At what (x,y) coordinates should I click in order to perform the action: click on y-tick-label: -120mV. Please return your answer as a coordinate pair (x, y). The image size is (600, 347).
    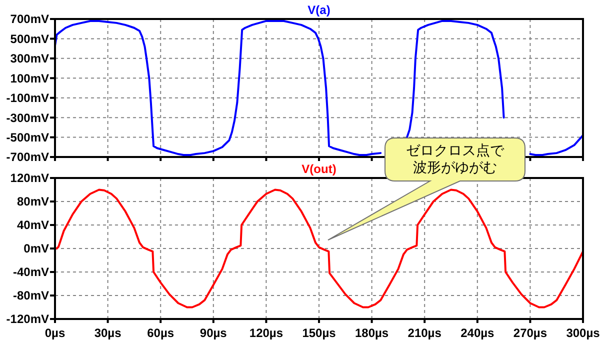
    Looking at the image, I should click on (27, 319).